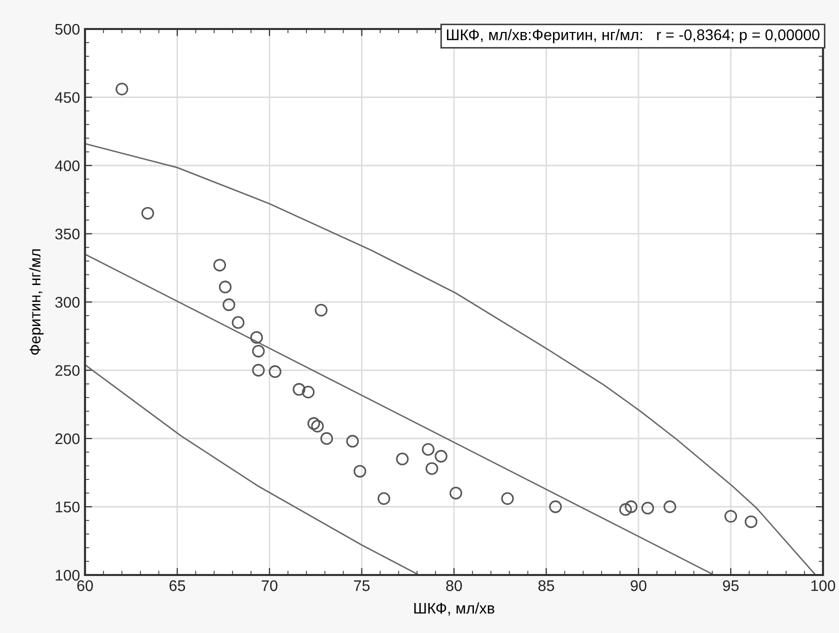 This screenshot has width=839, height=633. I want to click on line-series, so click(252, 469).